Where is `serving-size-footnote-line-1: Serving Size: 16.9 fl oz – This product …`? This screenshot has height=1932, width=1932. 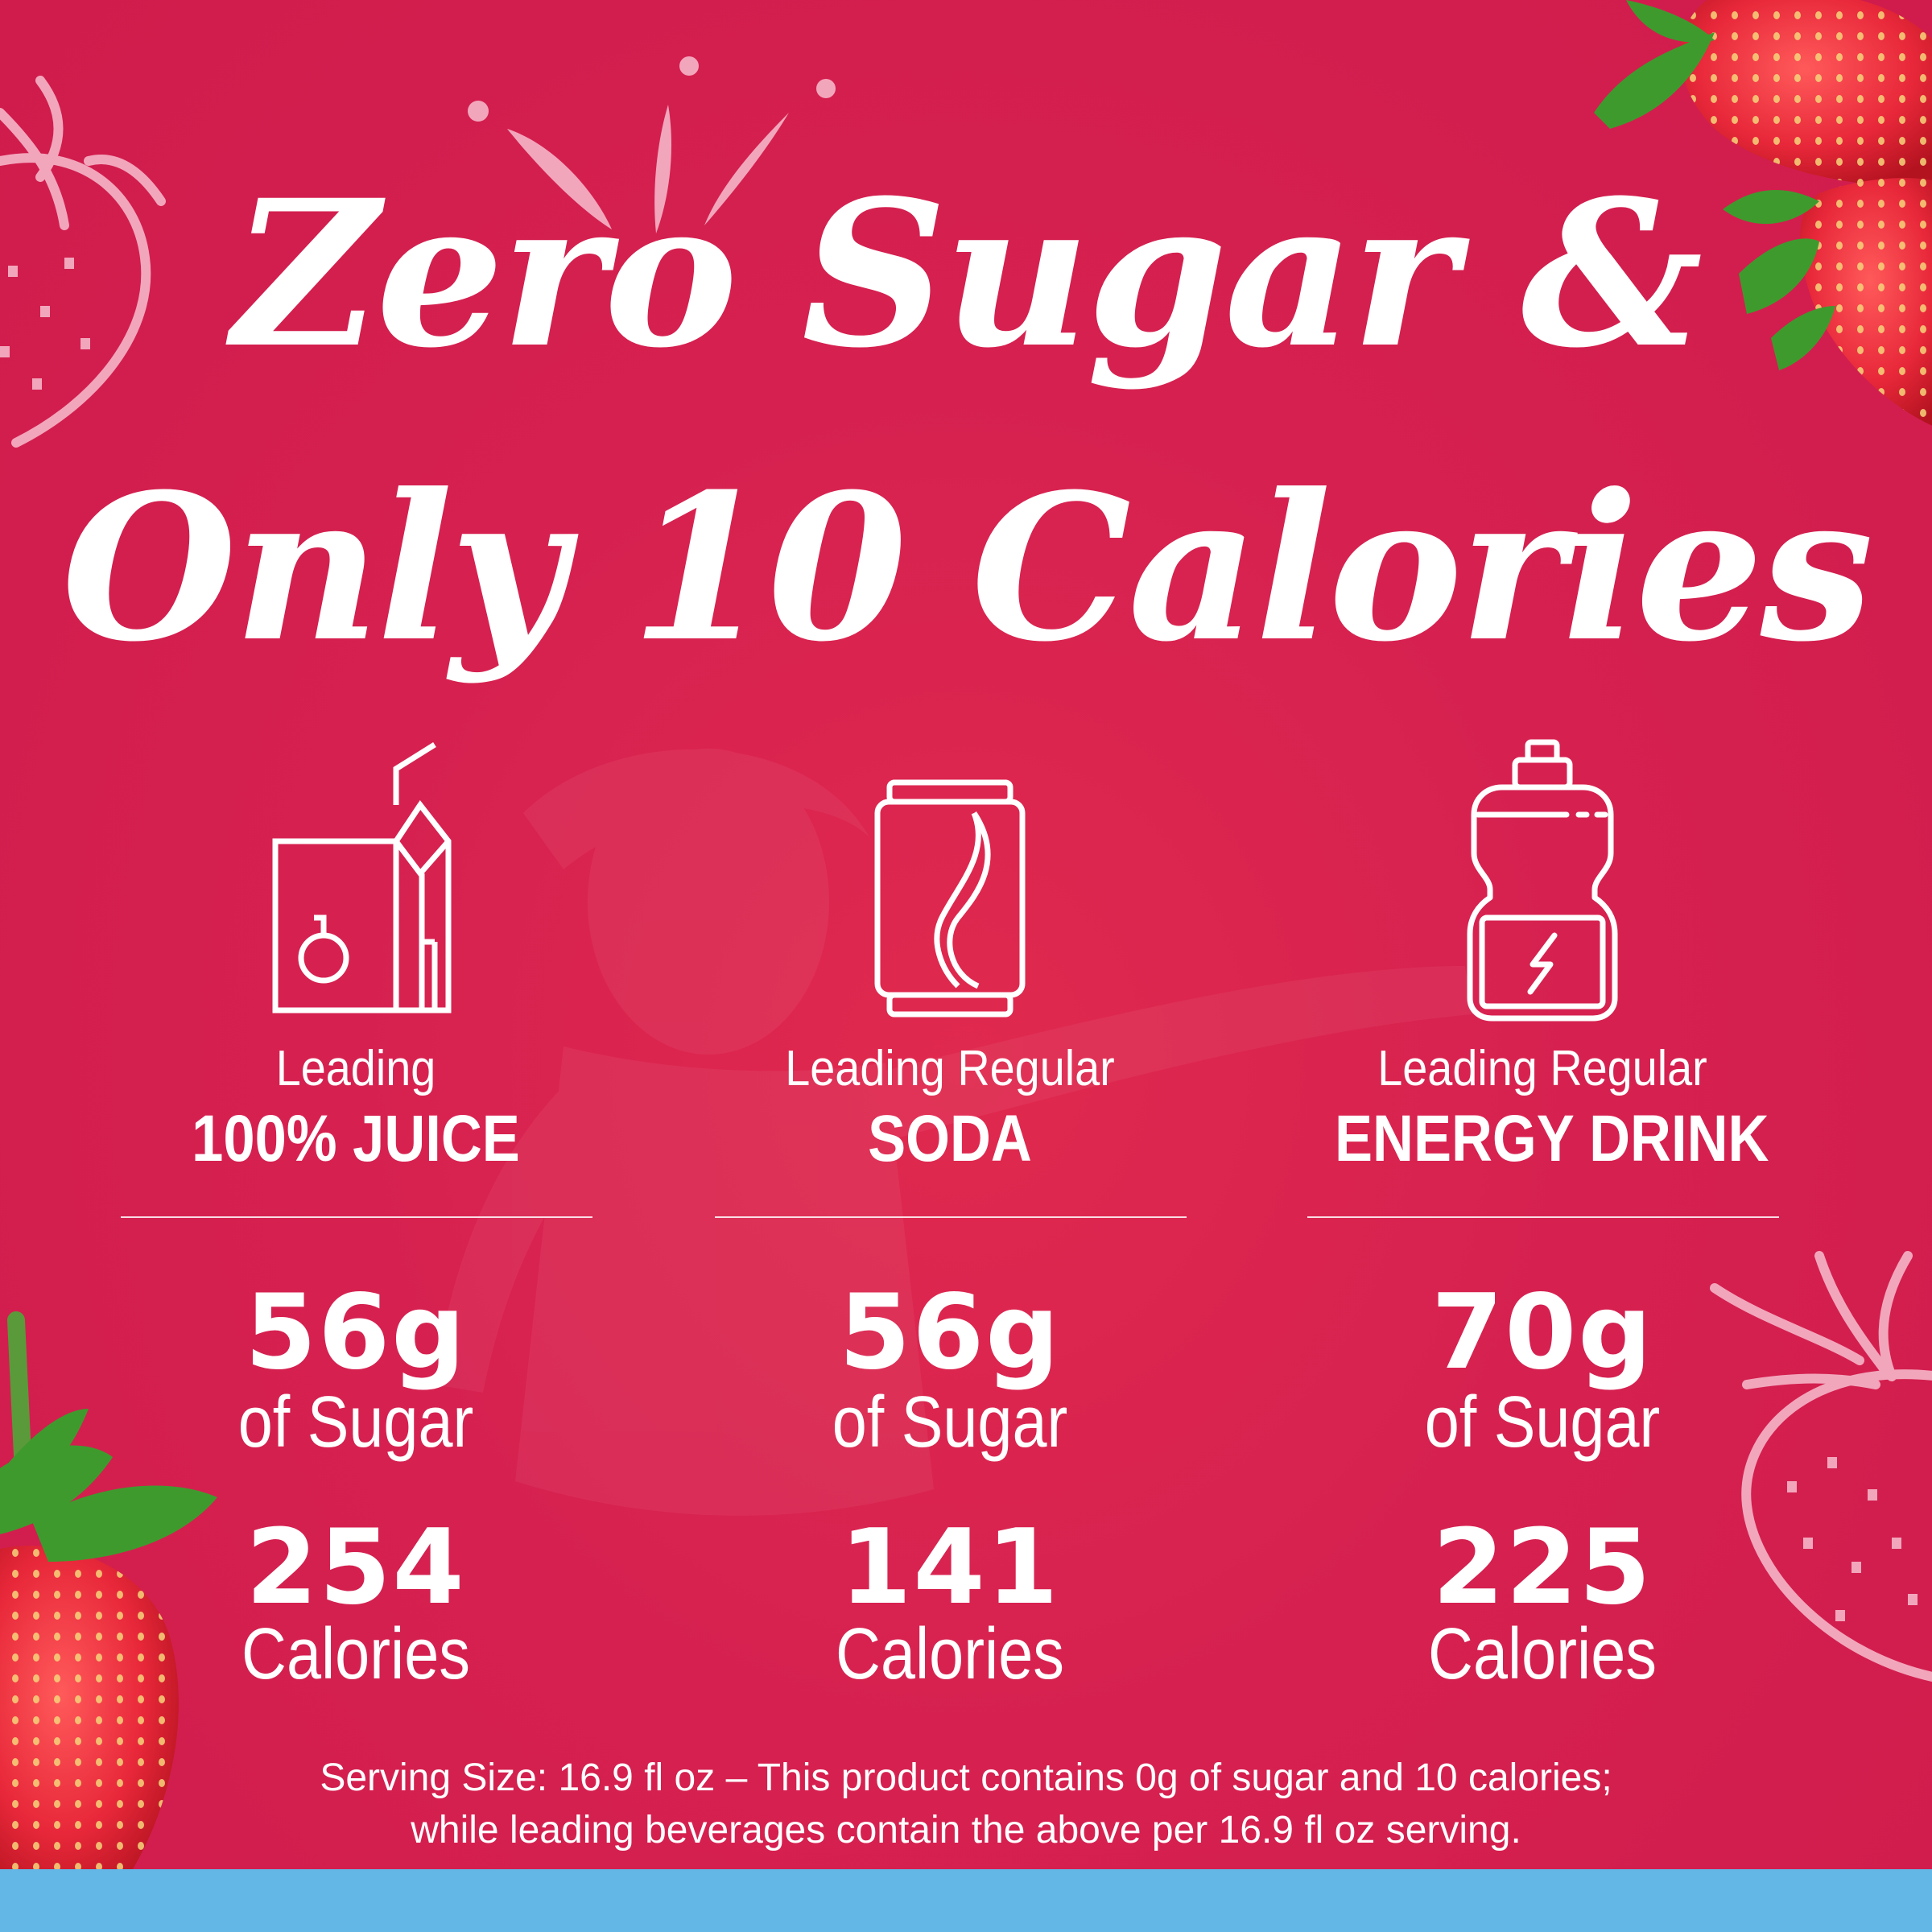
serving-size-footnote-line-1: Serving Size: 16.9 fl oz – This product … is located at coordinates (966, 1778).